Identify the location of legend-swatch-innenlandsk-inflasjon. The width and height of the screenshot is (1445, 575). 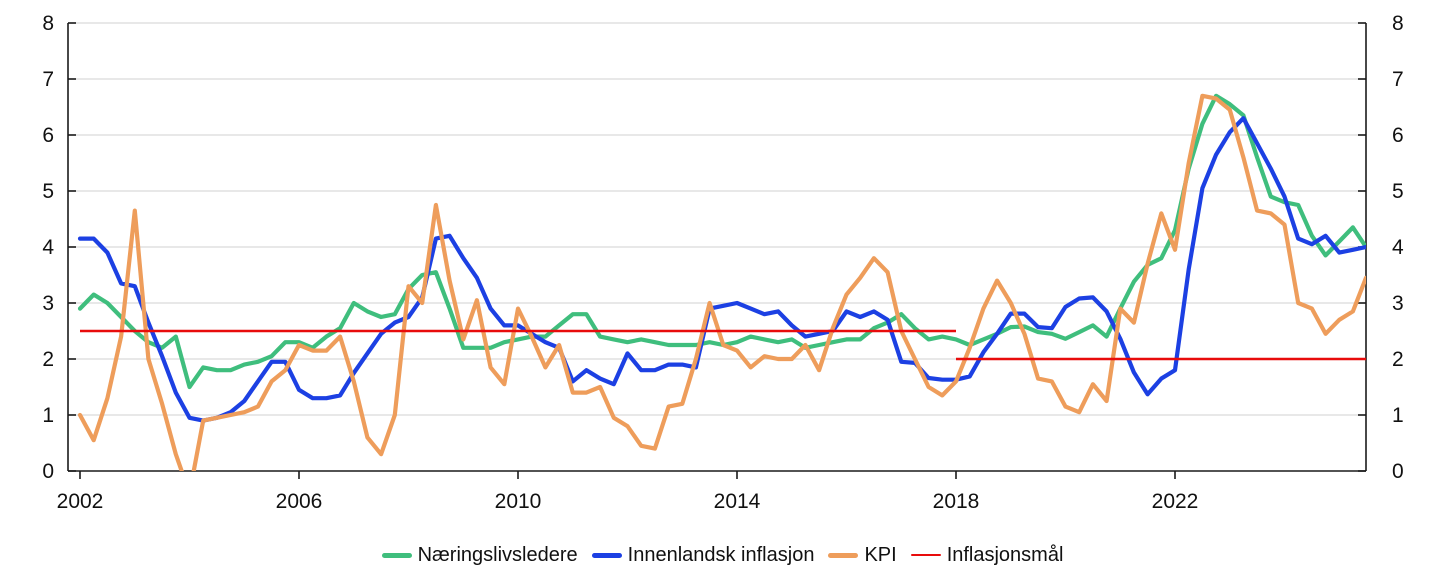
(606, 555).